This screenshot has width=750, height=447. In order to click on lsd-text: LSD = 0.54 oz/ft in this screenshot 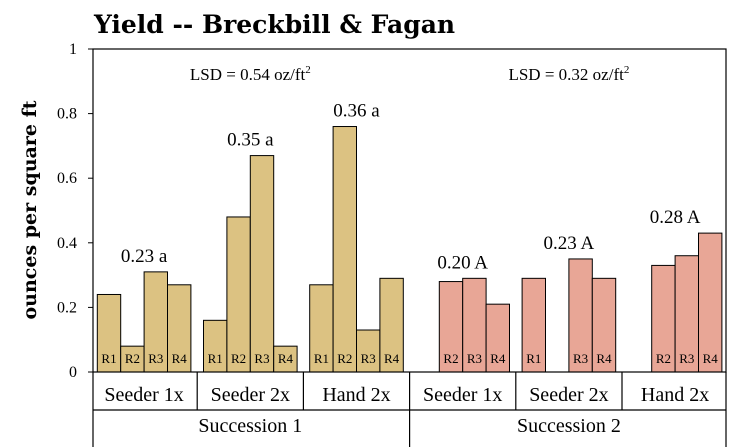, I will do `click(248, 74)`.